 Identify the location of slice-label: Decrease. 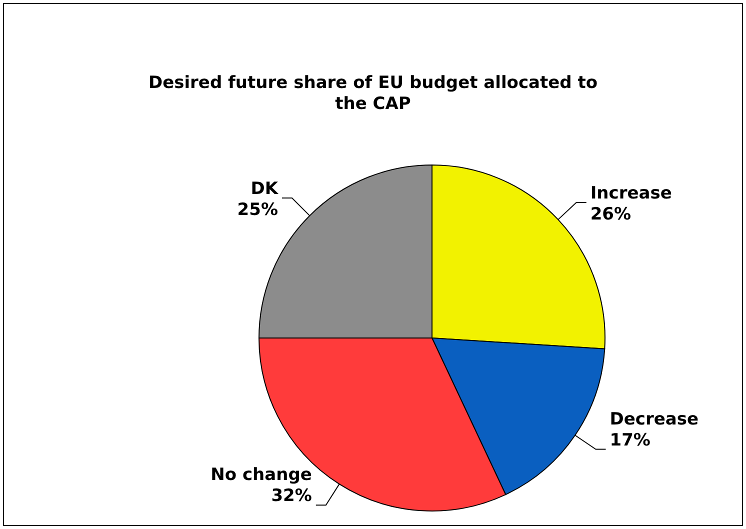
(654, 419).